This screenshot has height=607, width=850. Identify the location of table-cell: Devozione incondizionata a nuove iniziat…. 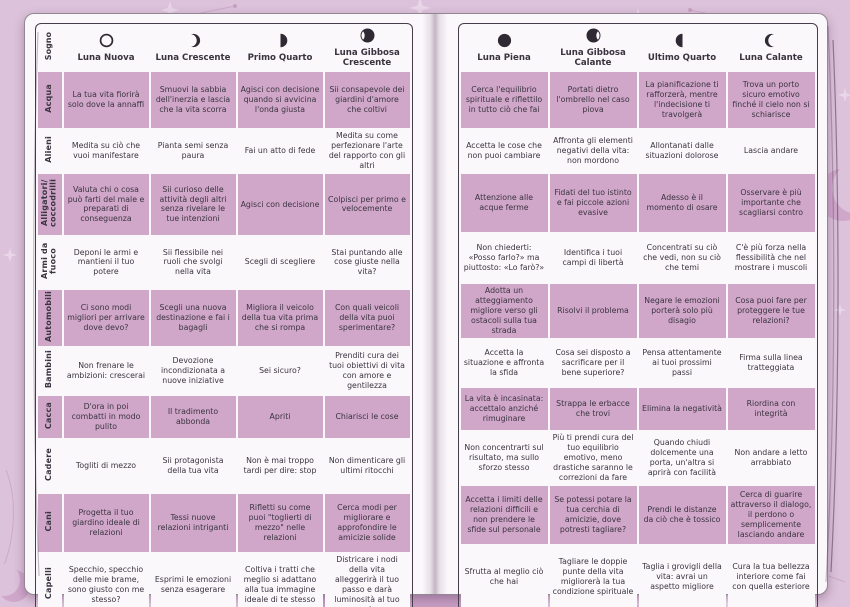
(193, 370).